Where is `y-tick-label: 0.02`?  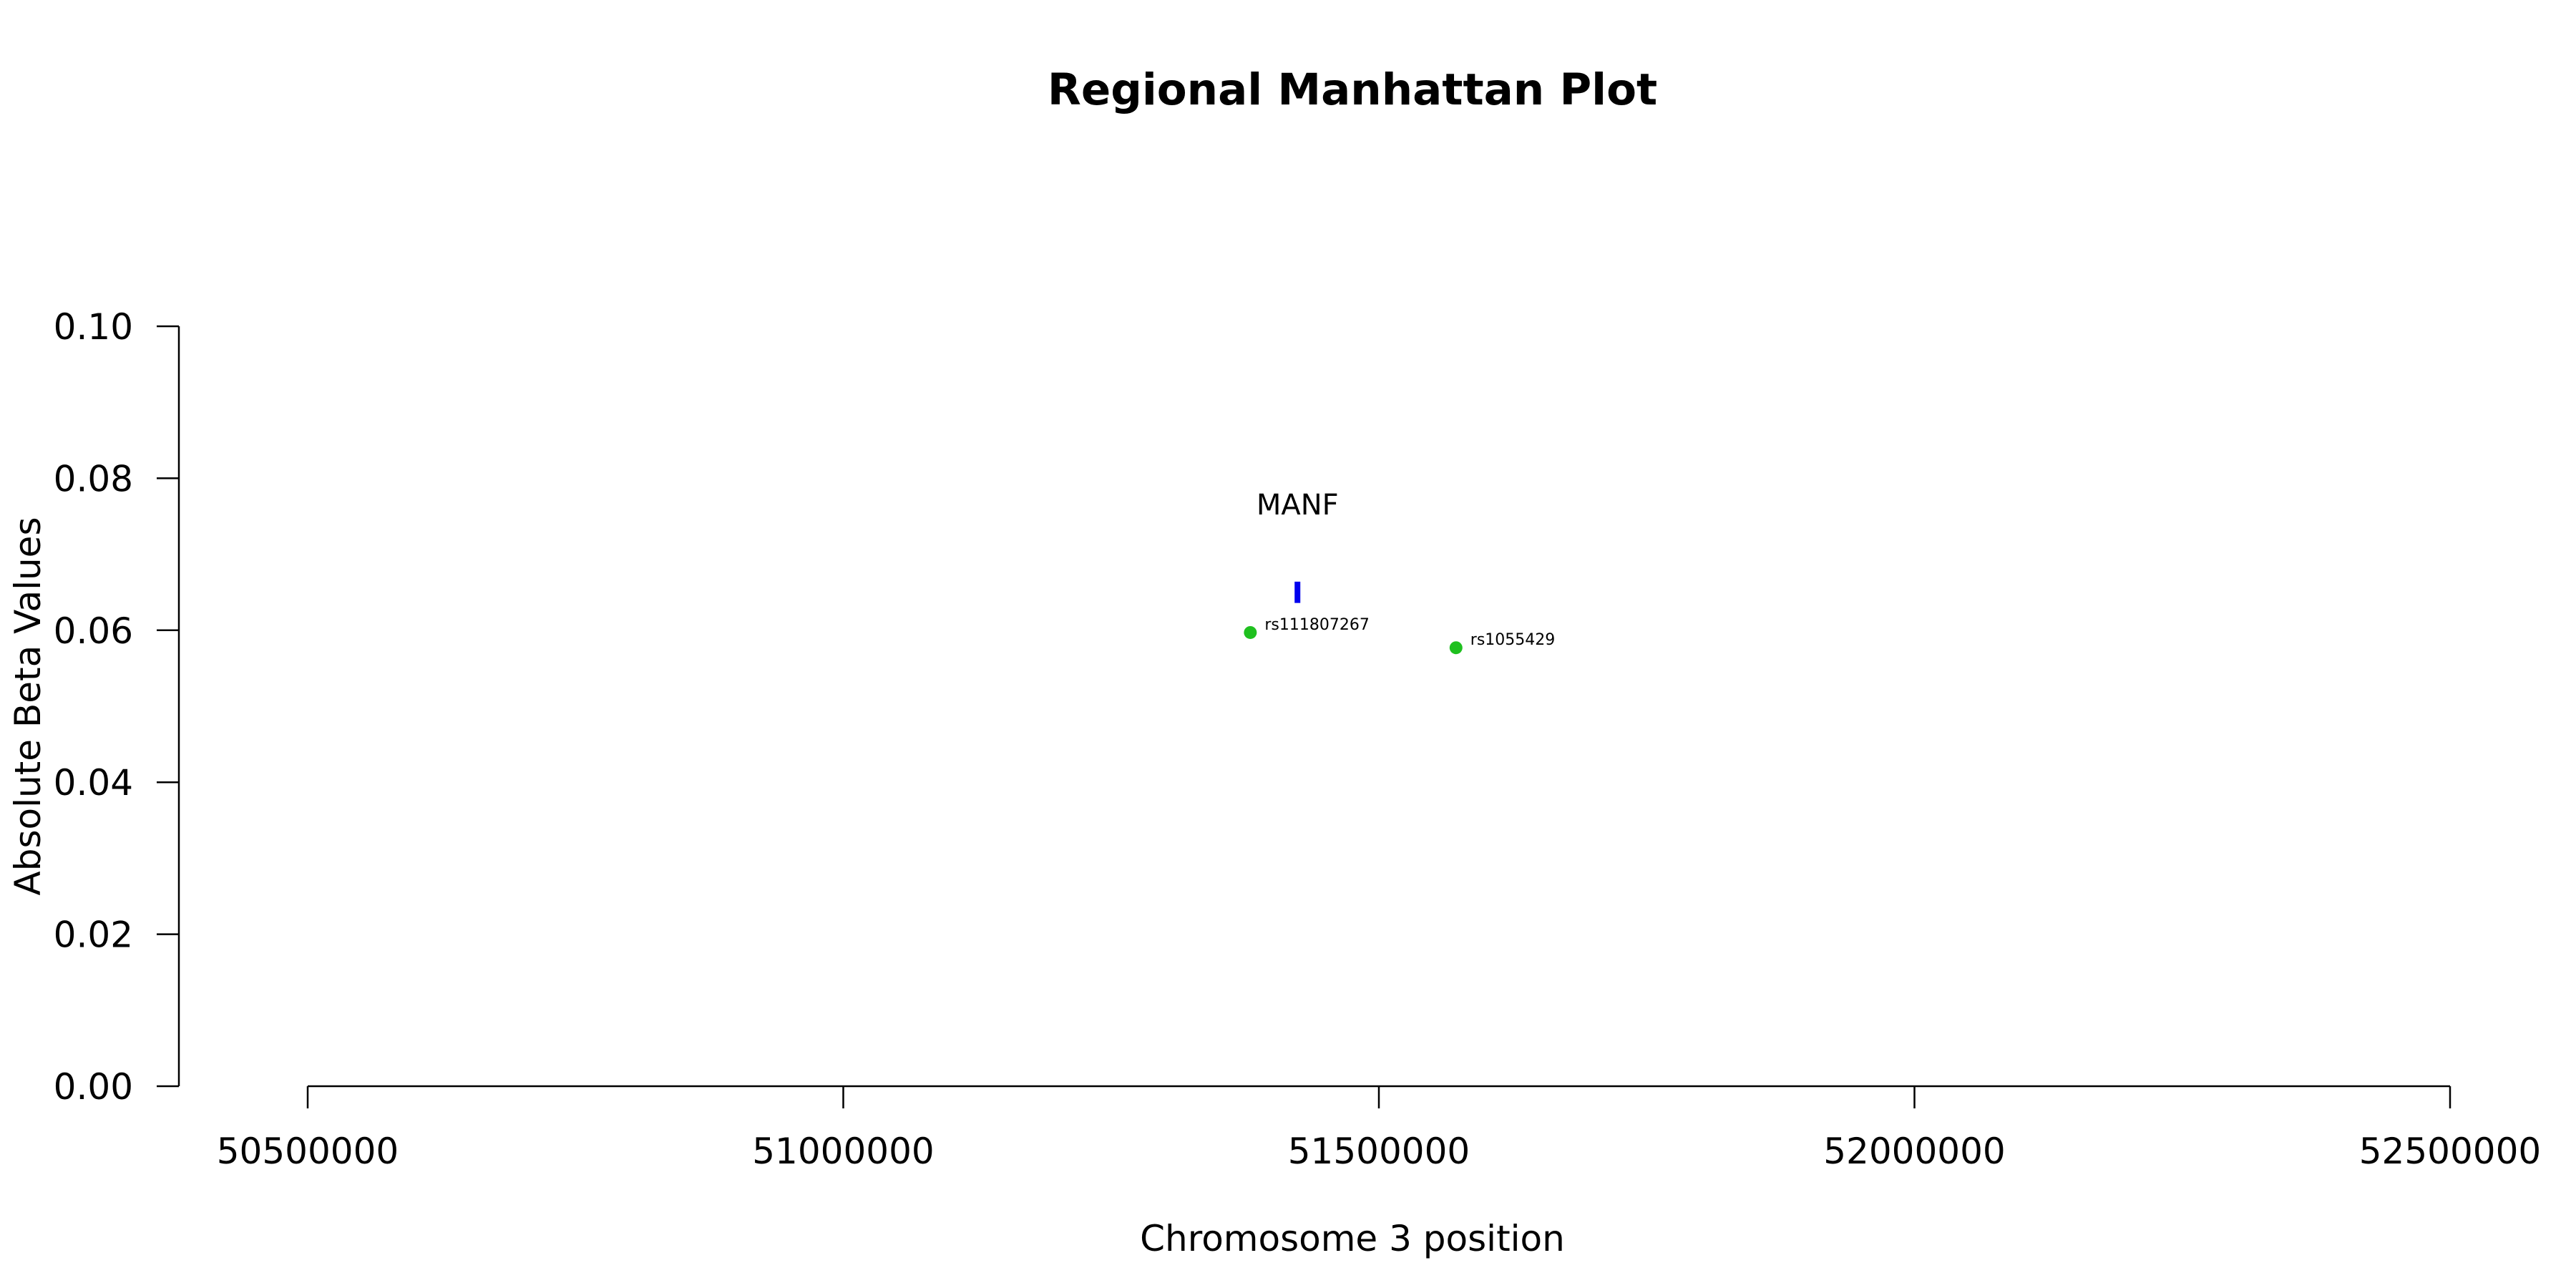
y-tick-label: 0.02 is located at coordinates (93, 935).